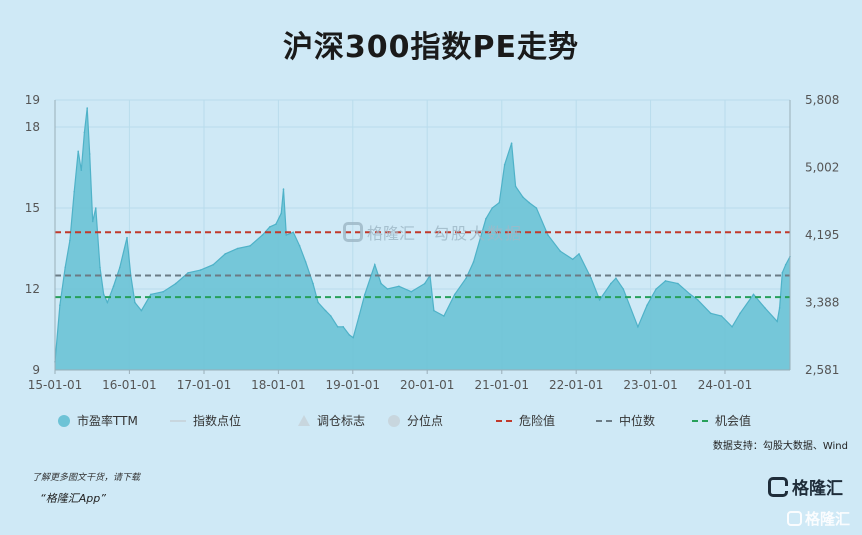 This screenshot has width=862, height=535. Describe the element at coordinates (733, 421) in the screenshot. I see `legend-label: 机会值` at that location.